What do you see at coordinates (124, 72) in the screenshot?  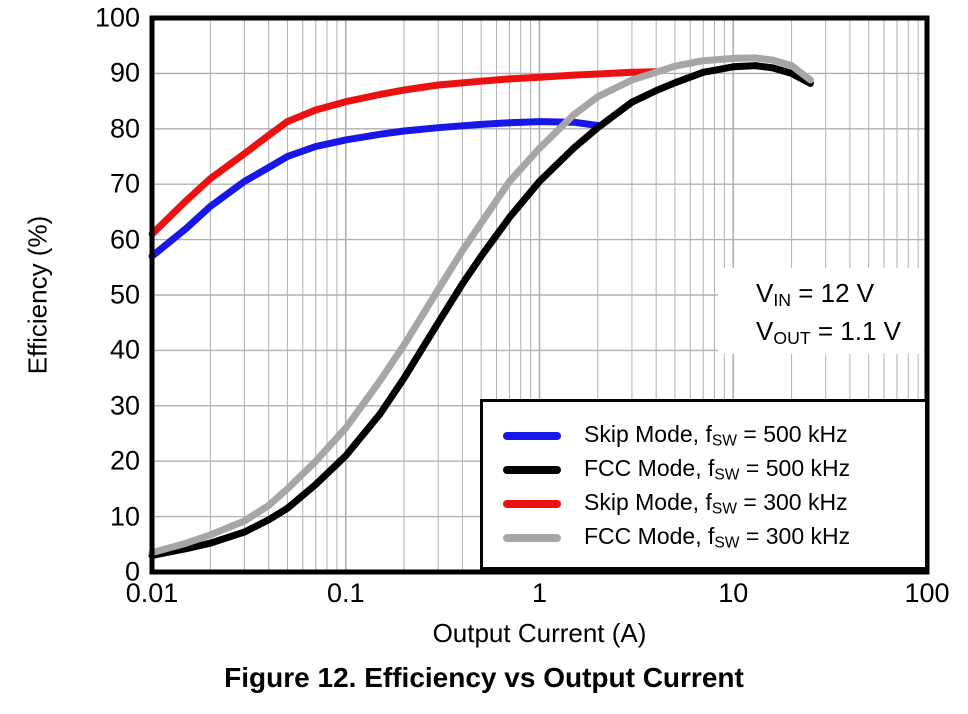 I see `y-tick-label: 90` at bounding box center [124, 72].